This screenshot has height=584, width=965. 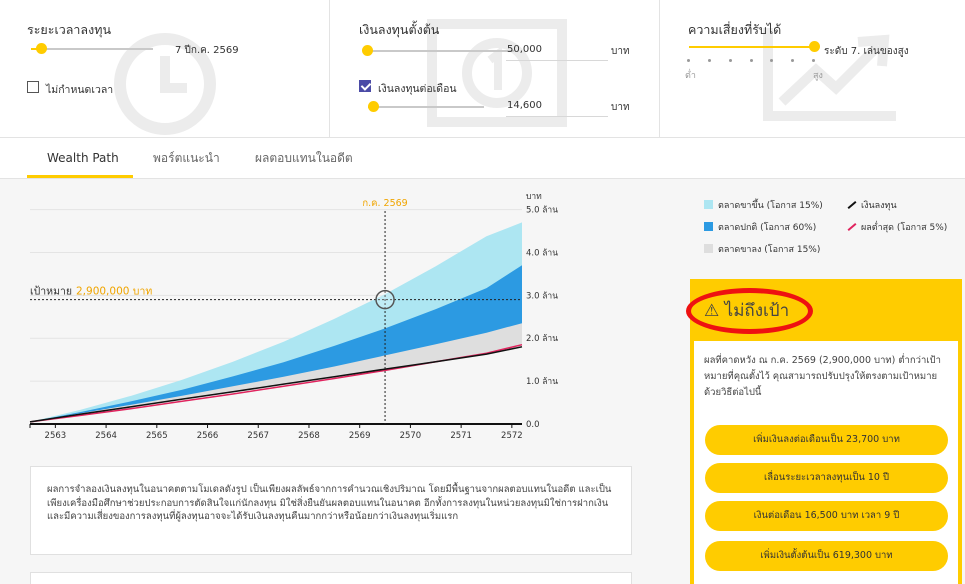 What do you see at coordinates (542, 338) in the screenshot?
I see `y-tick-label: 2.0 ล้าน` at bounding box center [542, 338].